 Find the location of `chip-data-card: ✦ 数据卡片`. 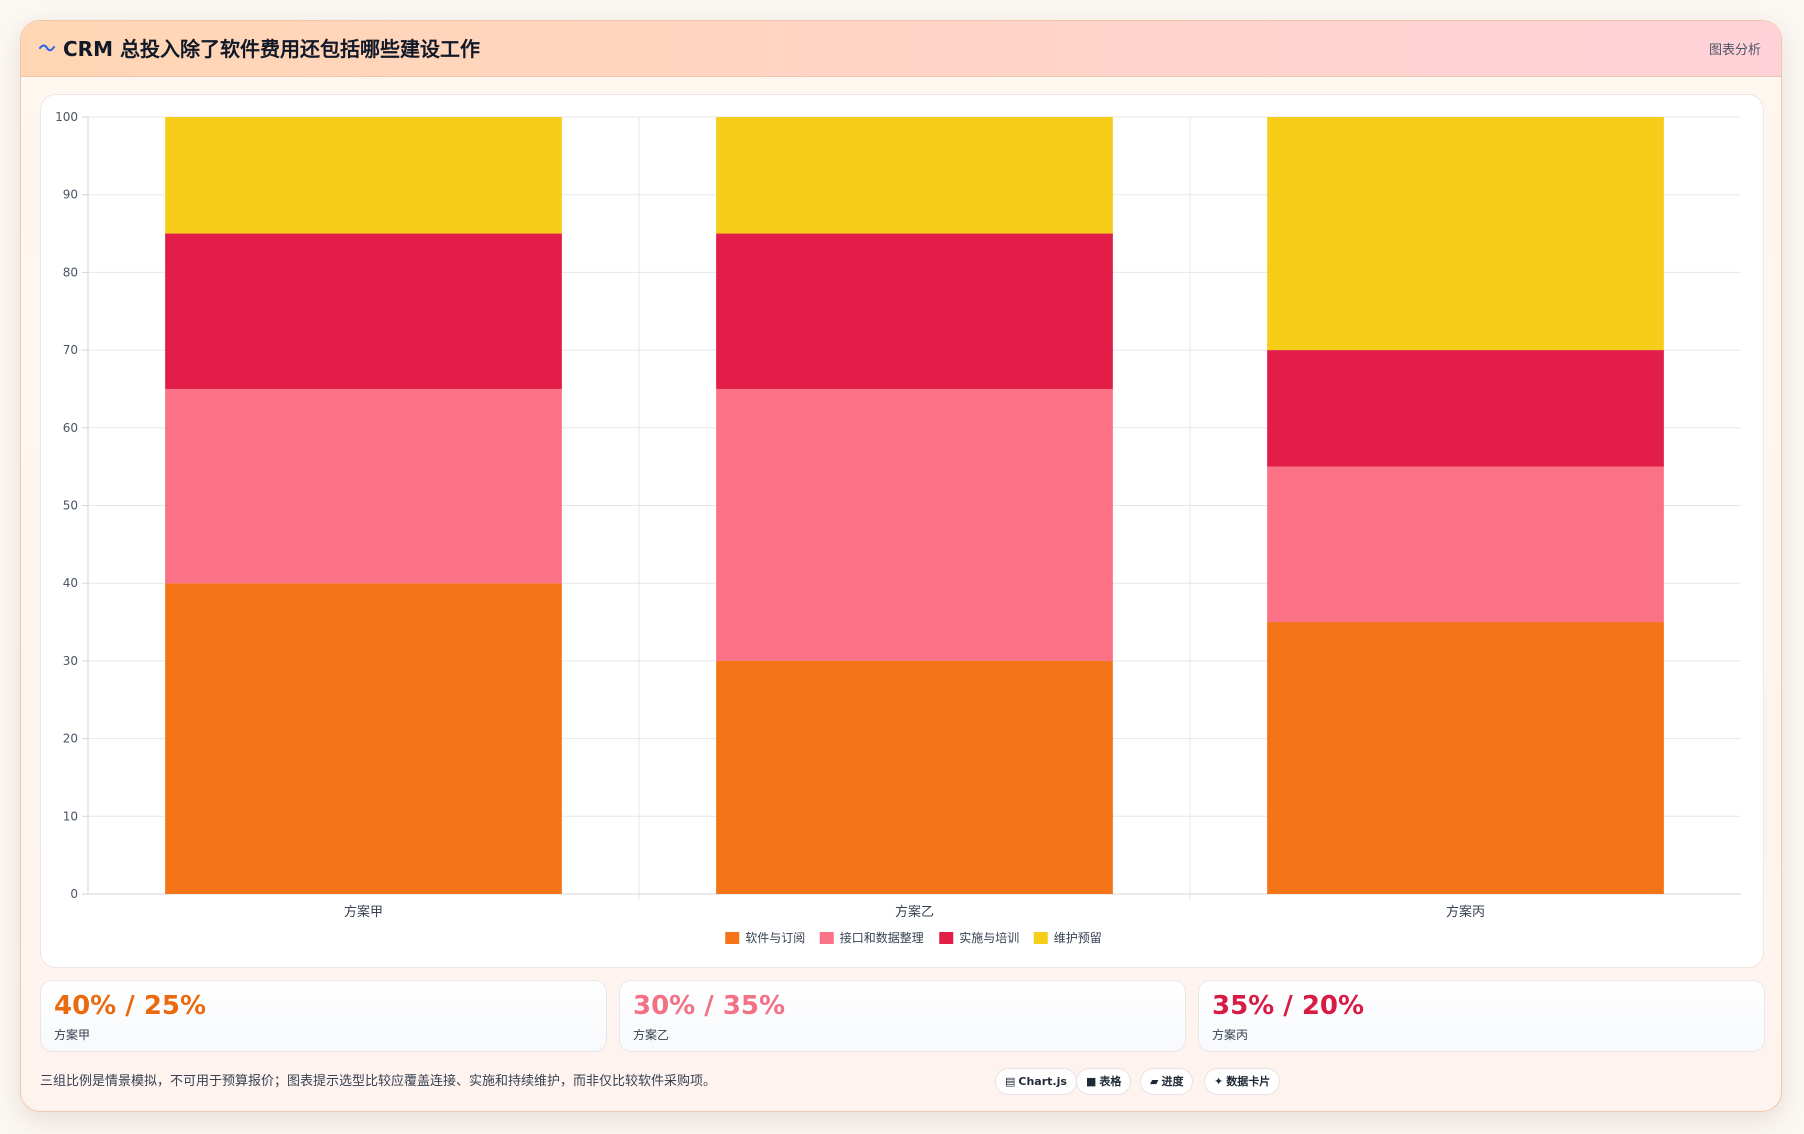

chip-data-card: ✦ 数据卡片 is located at coordinates (1242, 1081).